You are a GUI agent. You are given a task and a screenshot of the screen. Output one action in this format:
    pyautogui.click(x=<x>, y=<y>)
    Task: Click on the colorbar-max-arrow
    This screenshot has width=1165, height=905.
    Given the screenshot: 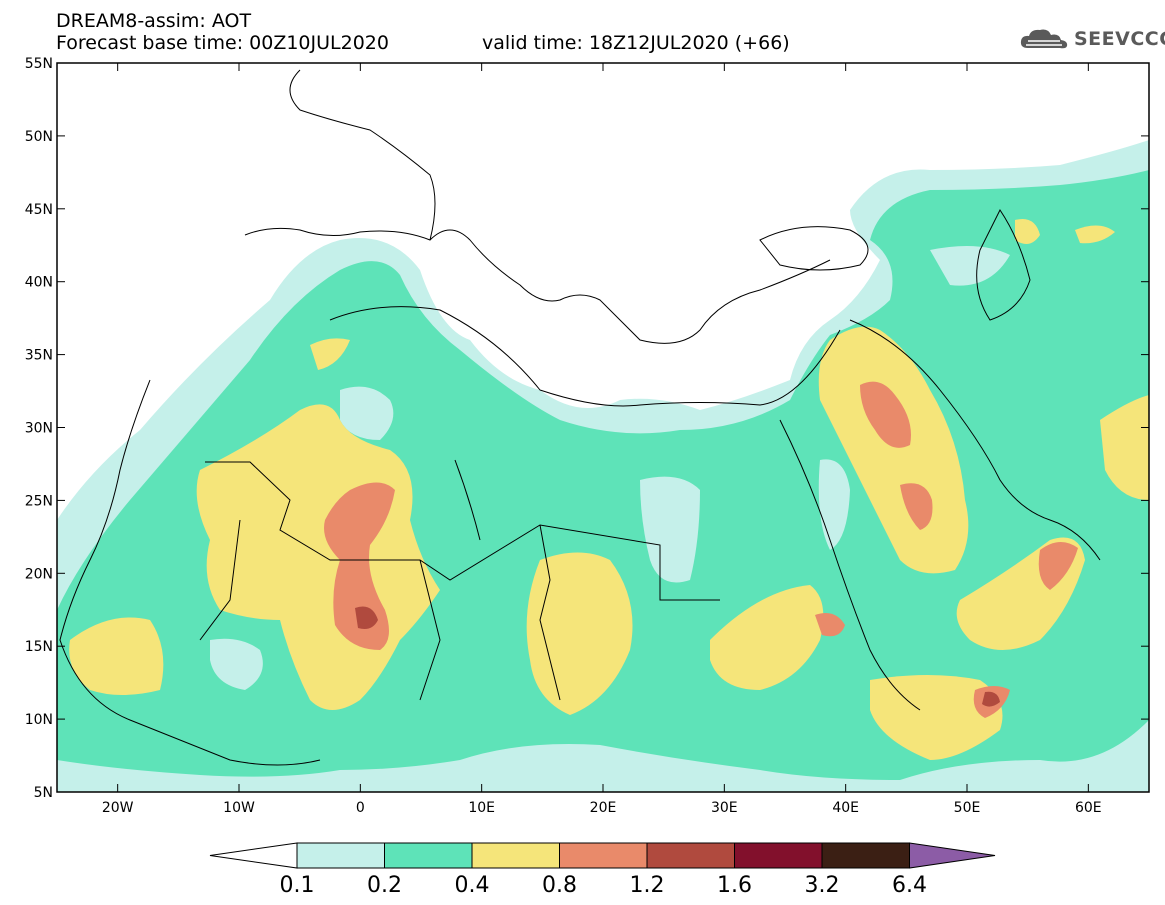 What is the action you would take?
    pyautogui.click(x=952, y=855)
    